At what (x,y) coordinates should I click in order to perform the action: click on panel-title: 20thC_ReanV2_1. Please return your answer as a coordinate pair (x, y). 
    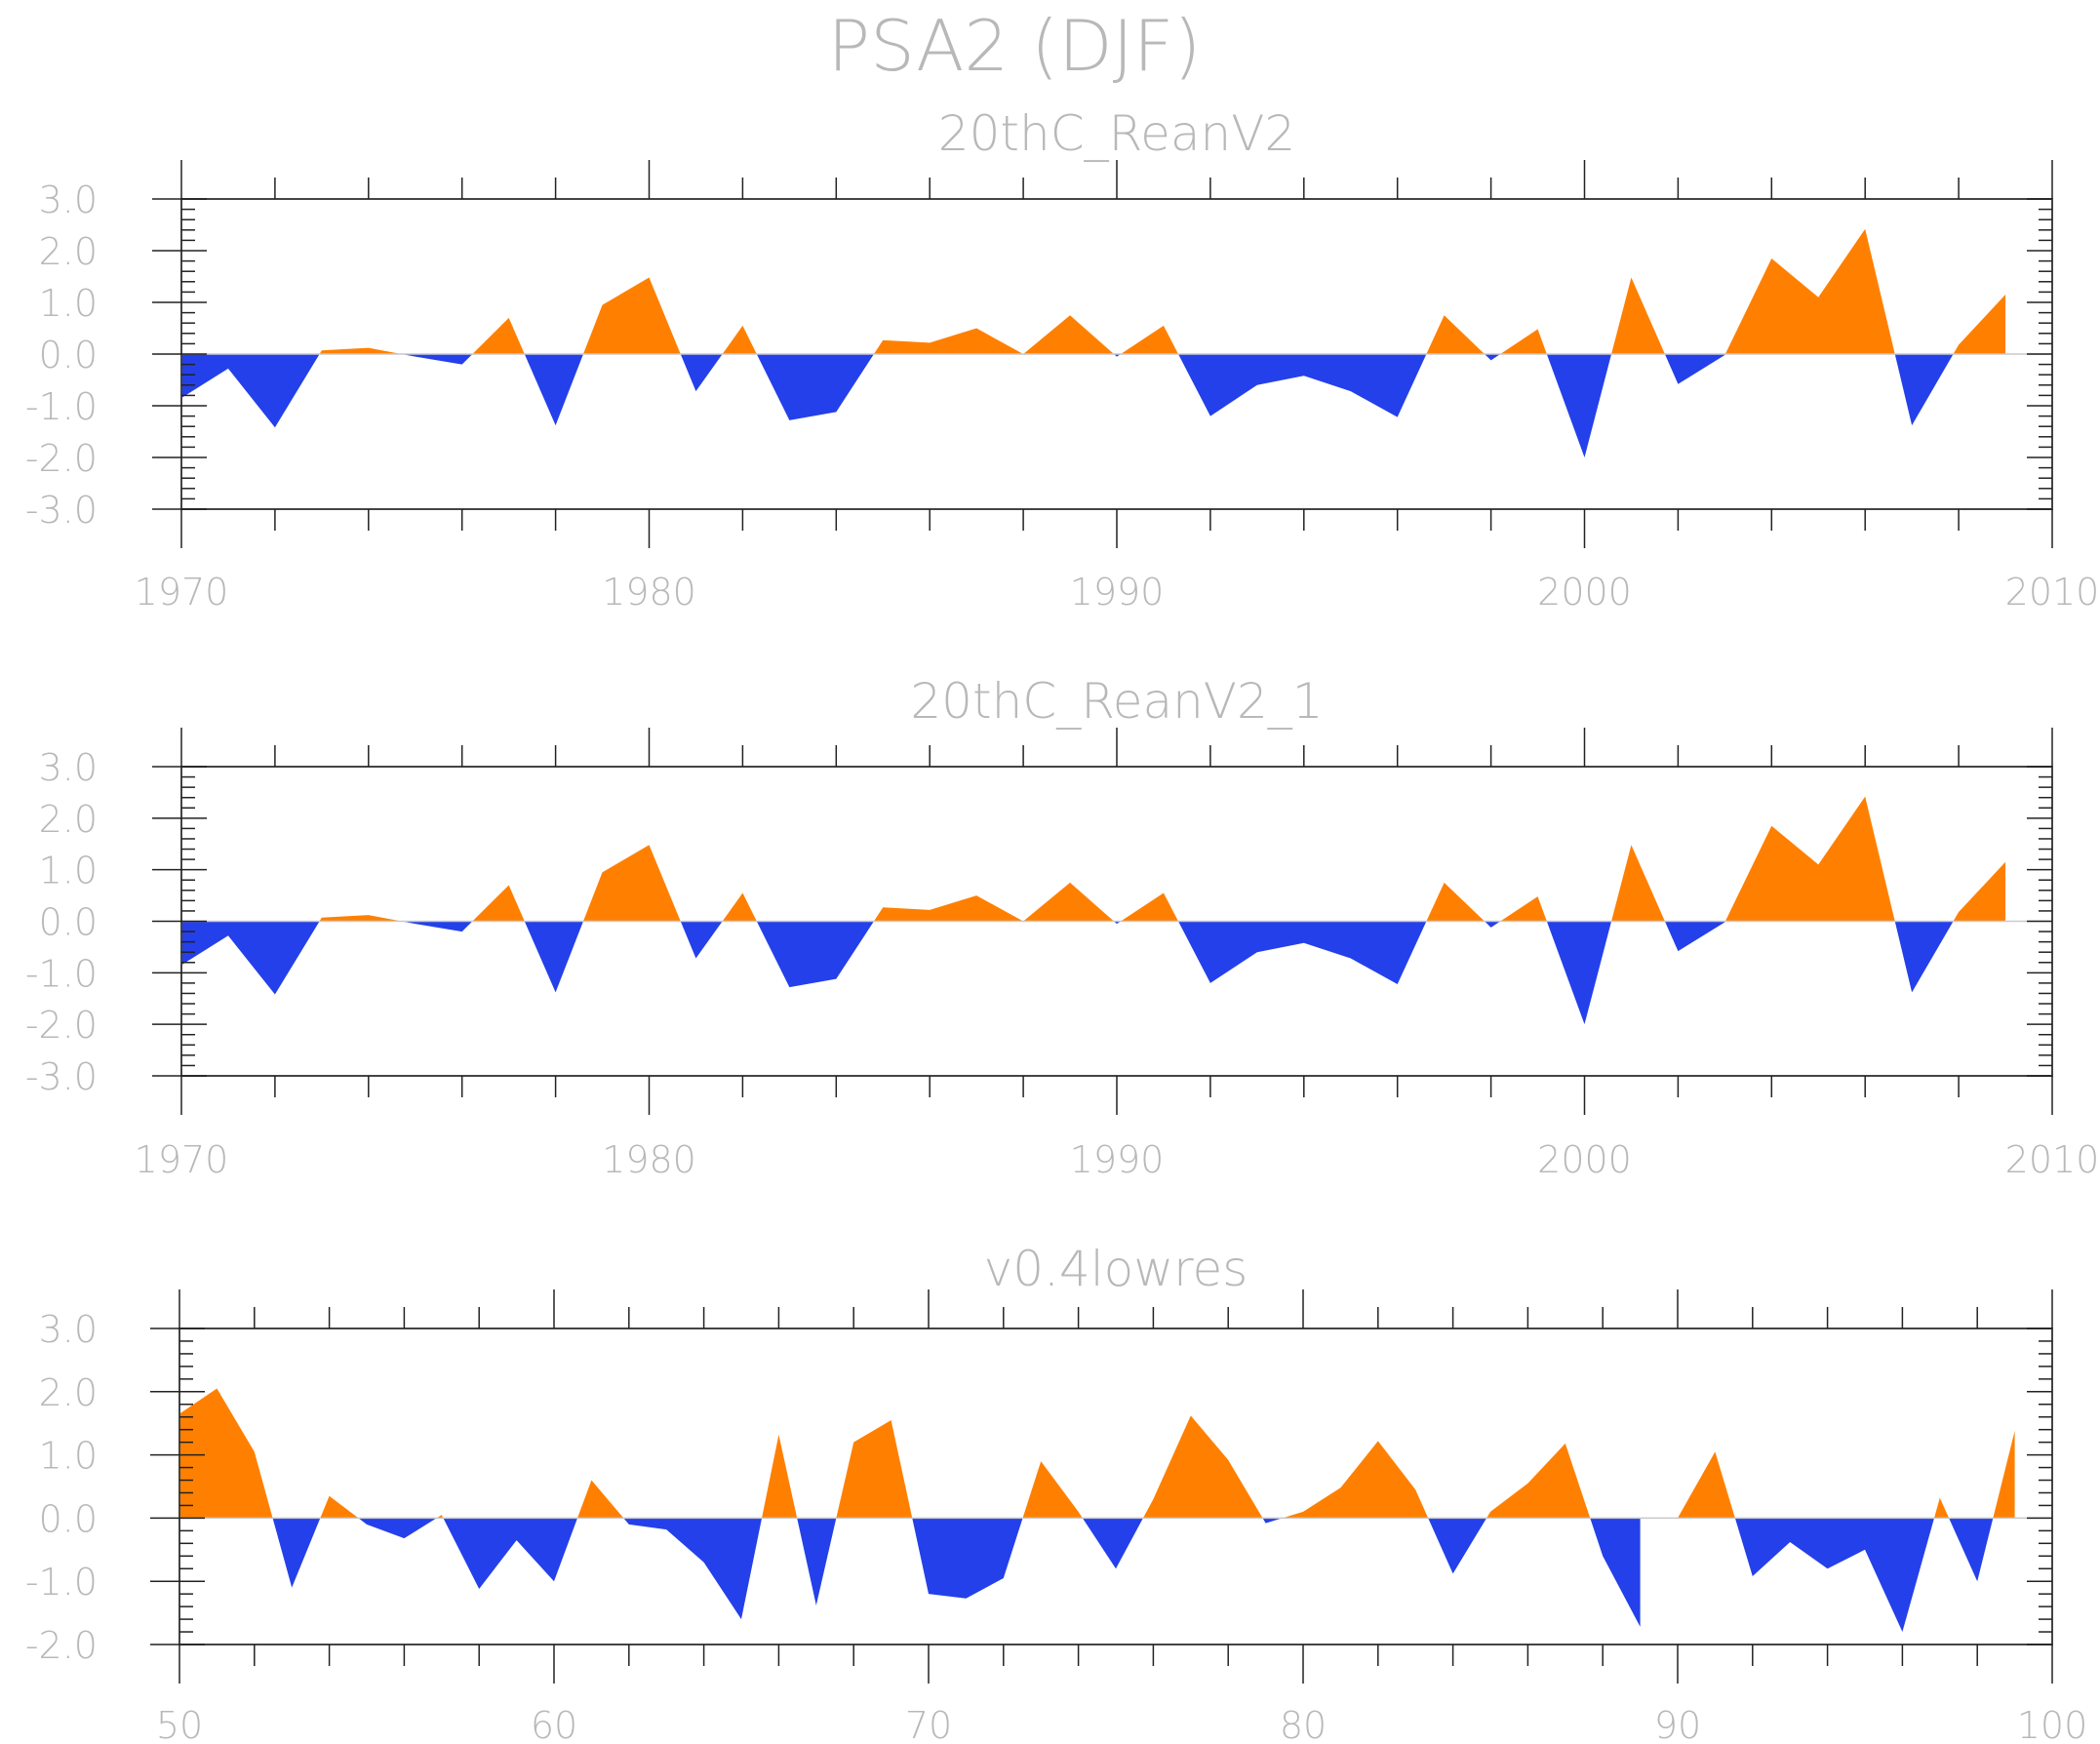
    Looking at the image, I should click on (1116, 701).